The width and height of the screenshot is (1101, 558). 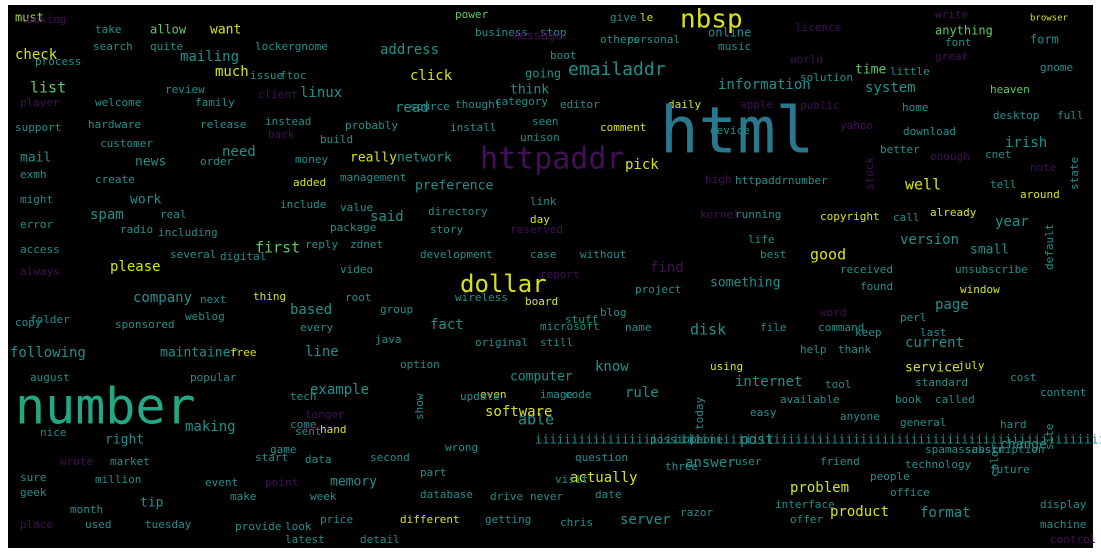 What do you see at coordinates (321, 93) in the screenshot?
I see `word: linux` at bounding box center [321, 93].